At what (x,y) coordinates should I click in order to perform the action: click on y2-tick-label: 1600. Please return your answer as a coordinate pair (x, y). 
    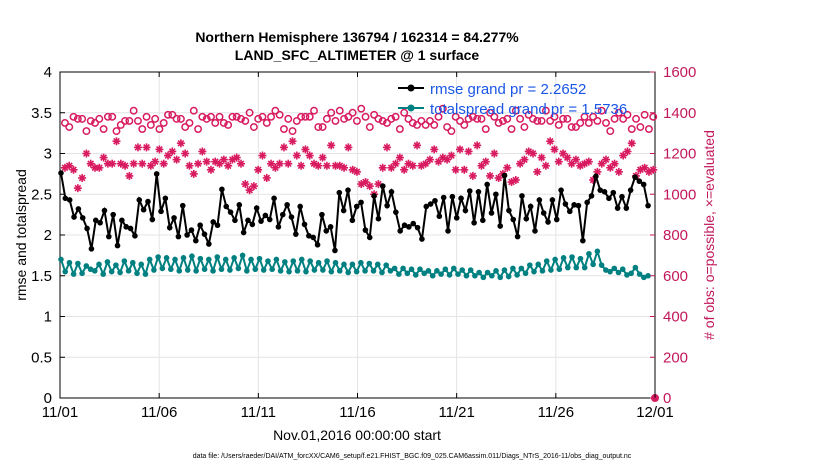
    Looking at the image, I should click on (679, 72).